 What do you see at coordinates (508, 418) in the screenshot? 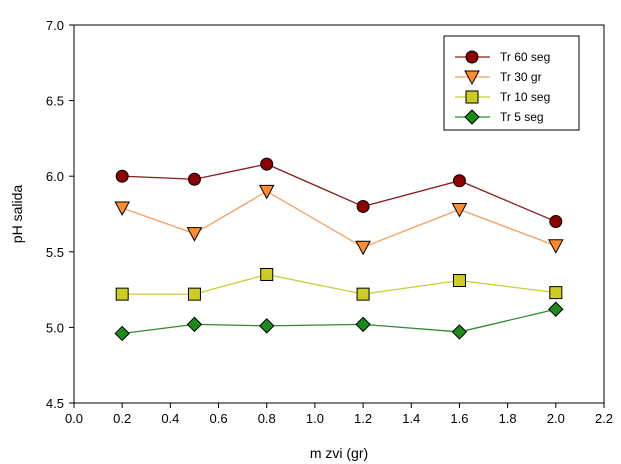
I see `x-tick-label: 1.8` at bounding box center [508, 418].